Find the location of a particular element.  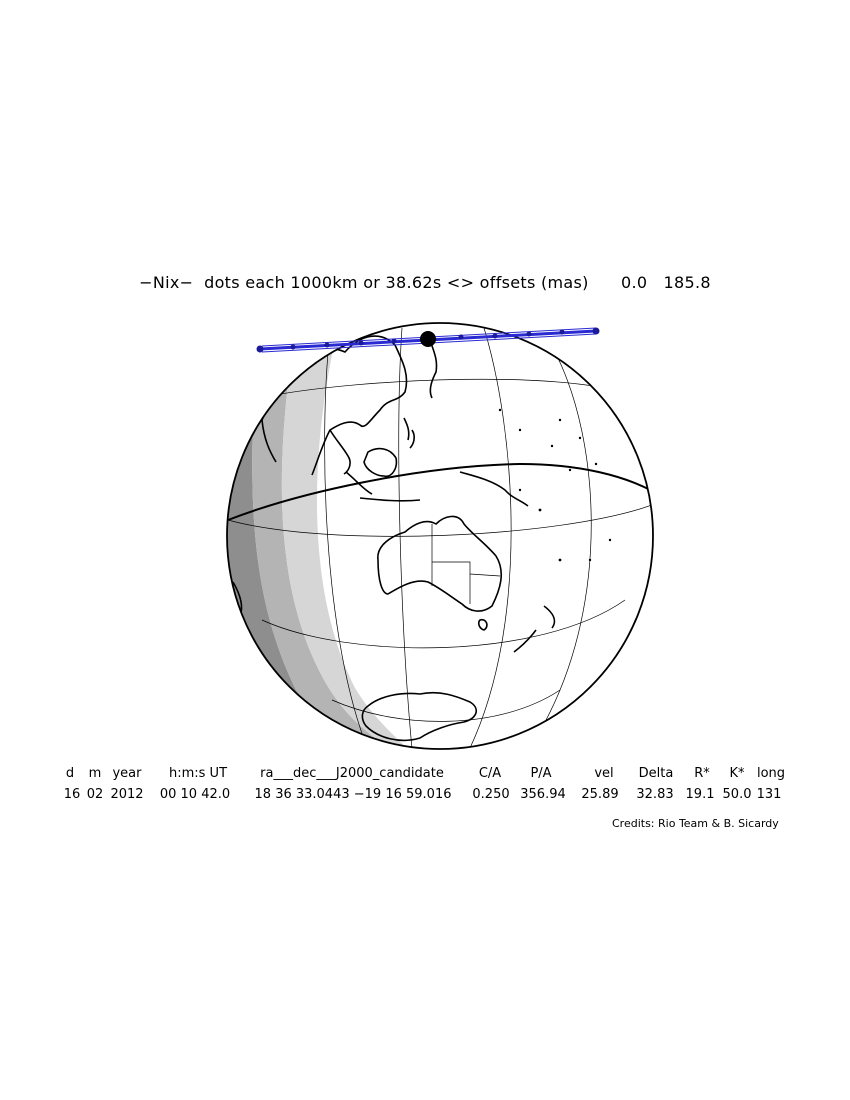

closest-approach-marker is located at coordinates (428, 339).